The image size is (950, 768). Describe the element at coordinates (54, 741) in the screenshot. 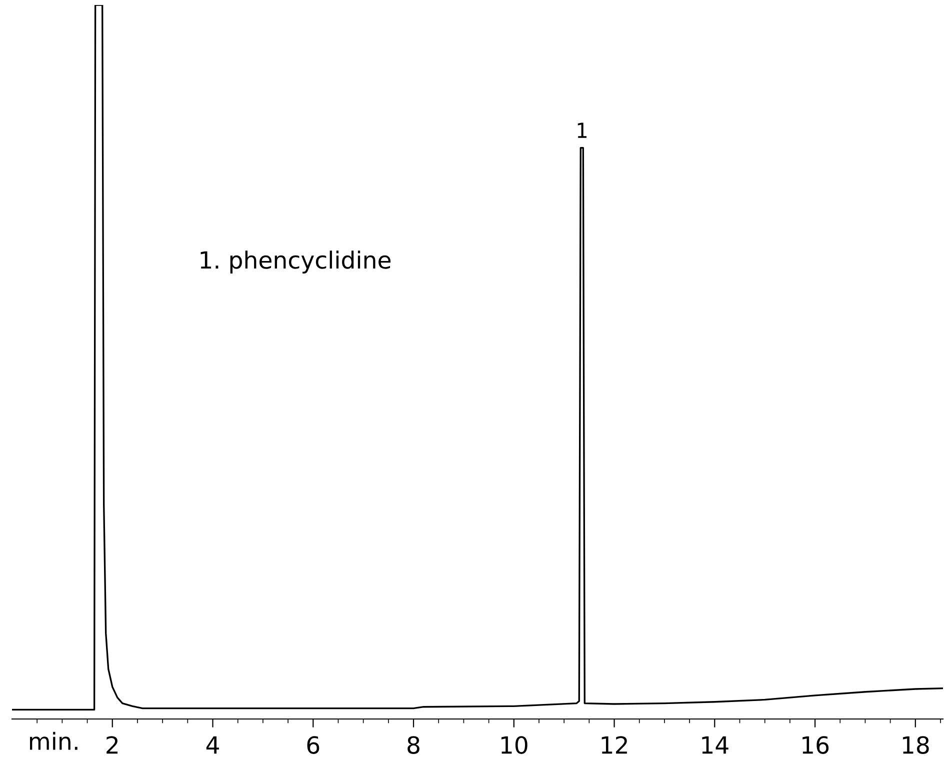

I see `x-axis-title: min.` at that location.